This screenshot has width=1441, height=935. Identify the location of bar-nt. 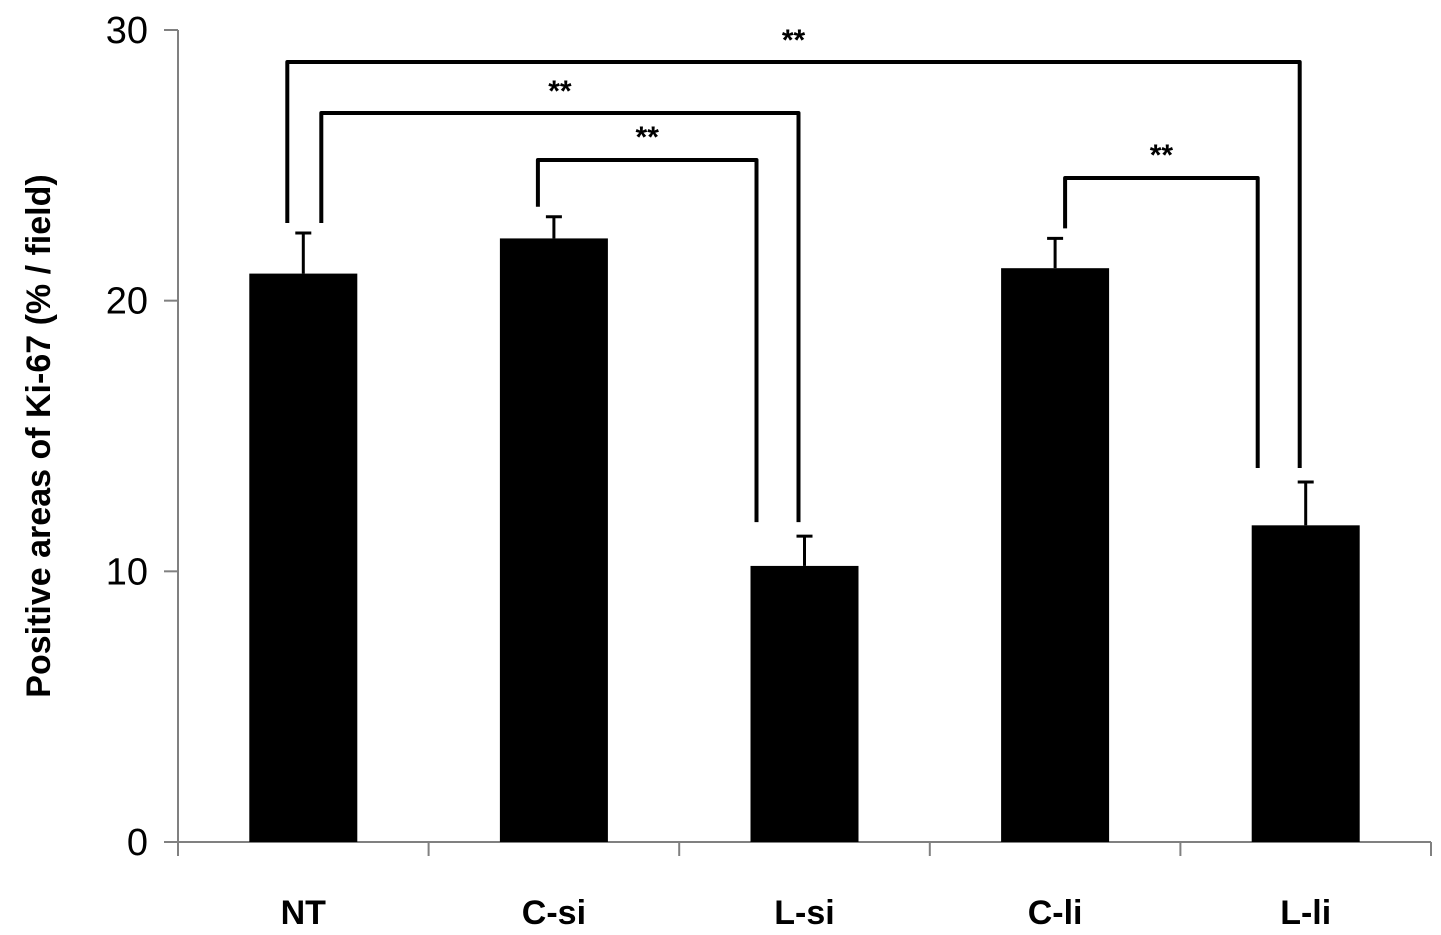
(303, 558).